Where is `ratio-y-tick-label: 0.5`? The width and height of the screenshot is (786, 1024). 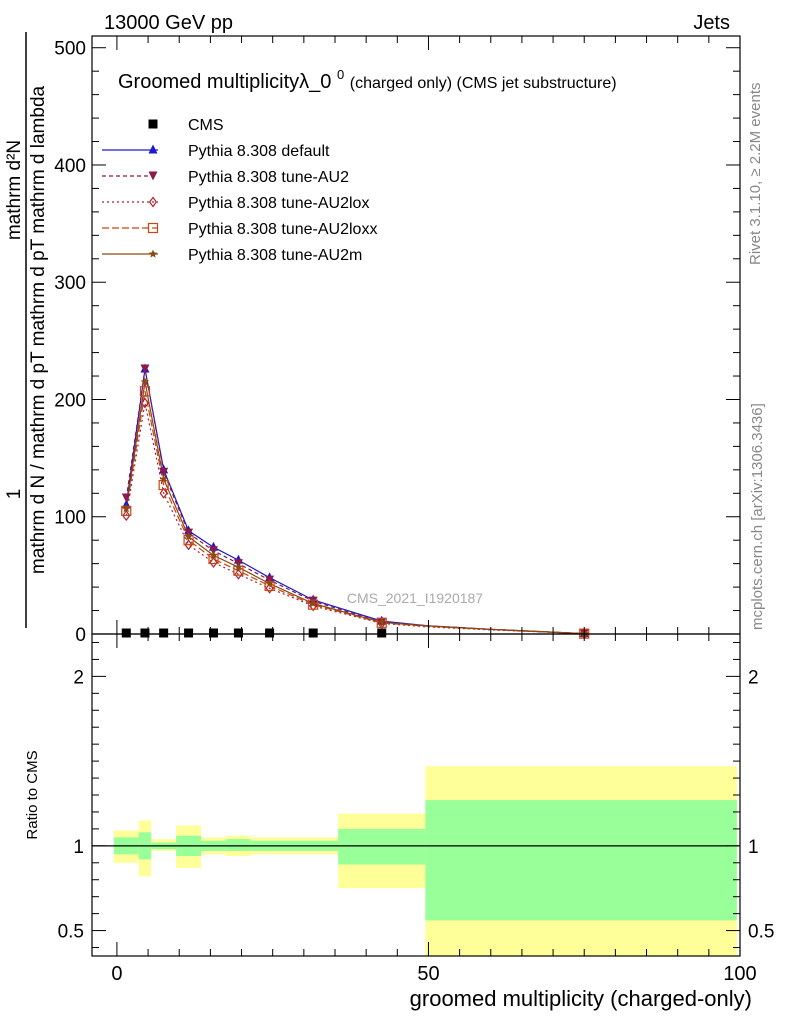
ratio-y-tick-label: 0.5 is located at coordinates (71, 932).